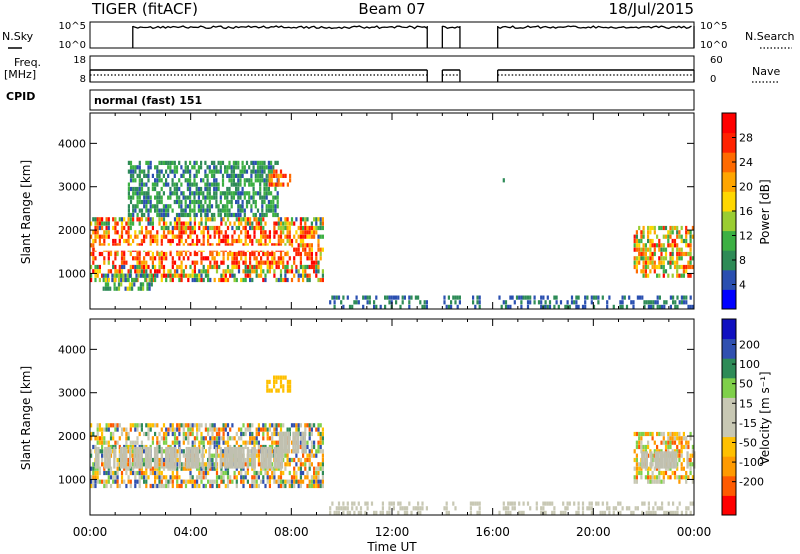 This screenshot has width=800, height=554. What do you see at coordinates (90, 532) in the screenshot?
I see `x-tick-label: 00:00` at bounding box center [90, 532].